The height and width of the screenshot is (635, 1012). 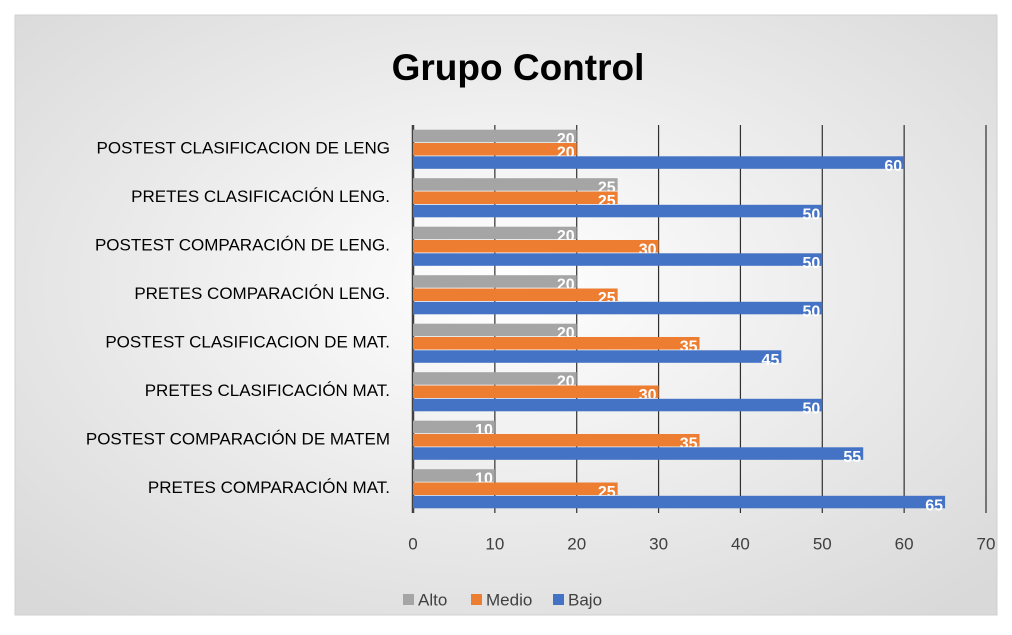 What do you see at coordinates (822, 543) in the screenshot?
I see `x-tick-label: 50` at bounding box center [822, 543].